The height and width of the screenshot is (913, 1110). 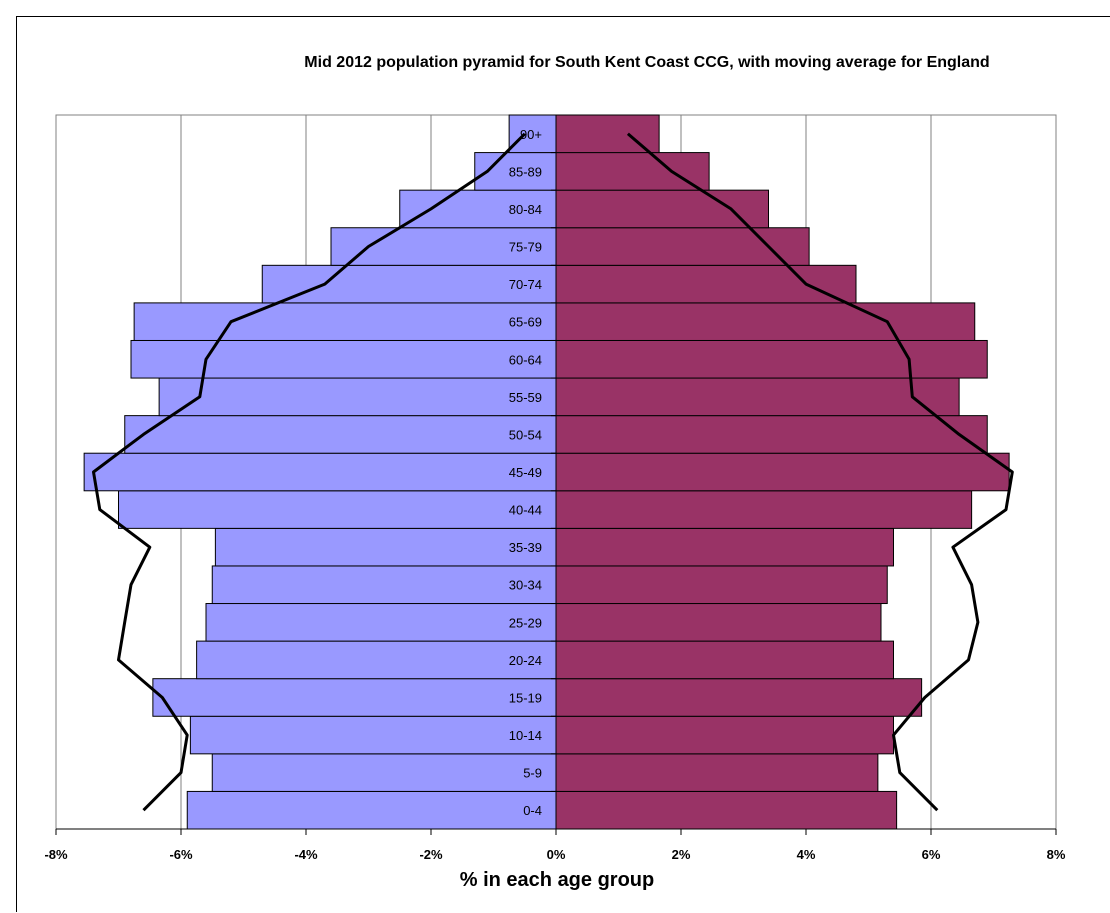 I want to click on category-label-20-24: 20-24, so click(x=525, y=660).